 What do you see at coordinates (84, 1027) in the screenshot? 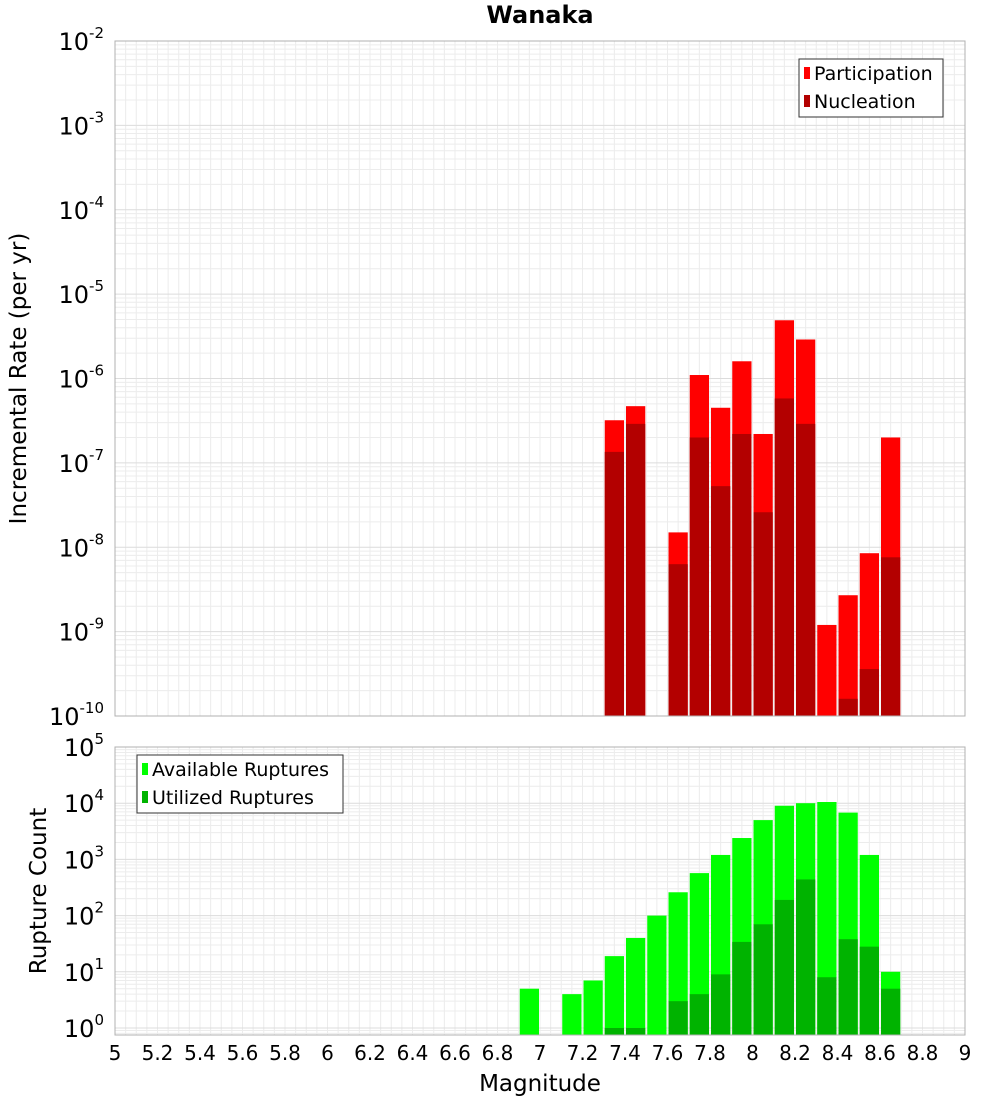
I see `y-tick-label: 10⁰` at bounding box center [84, 1027].